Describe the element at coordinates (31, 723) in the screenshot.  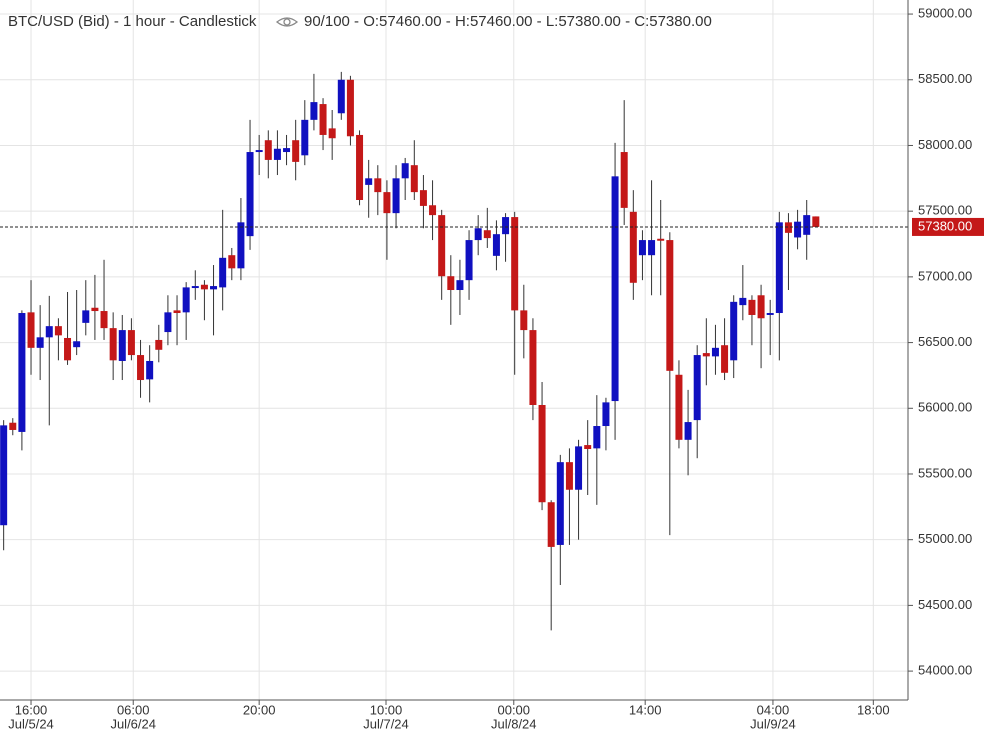
I see `x-tick-date: Jul/5/24` at that location.